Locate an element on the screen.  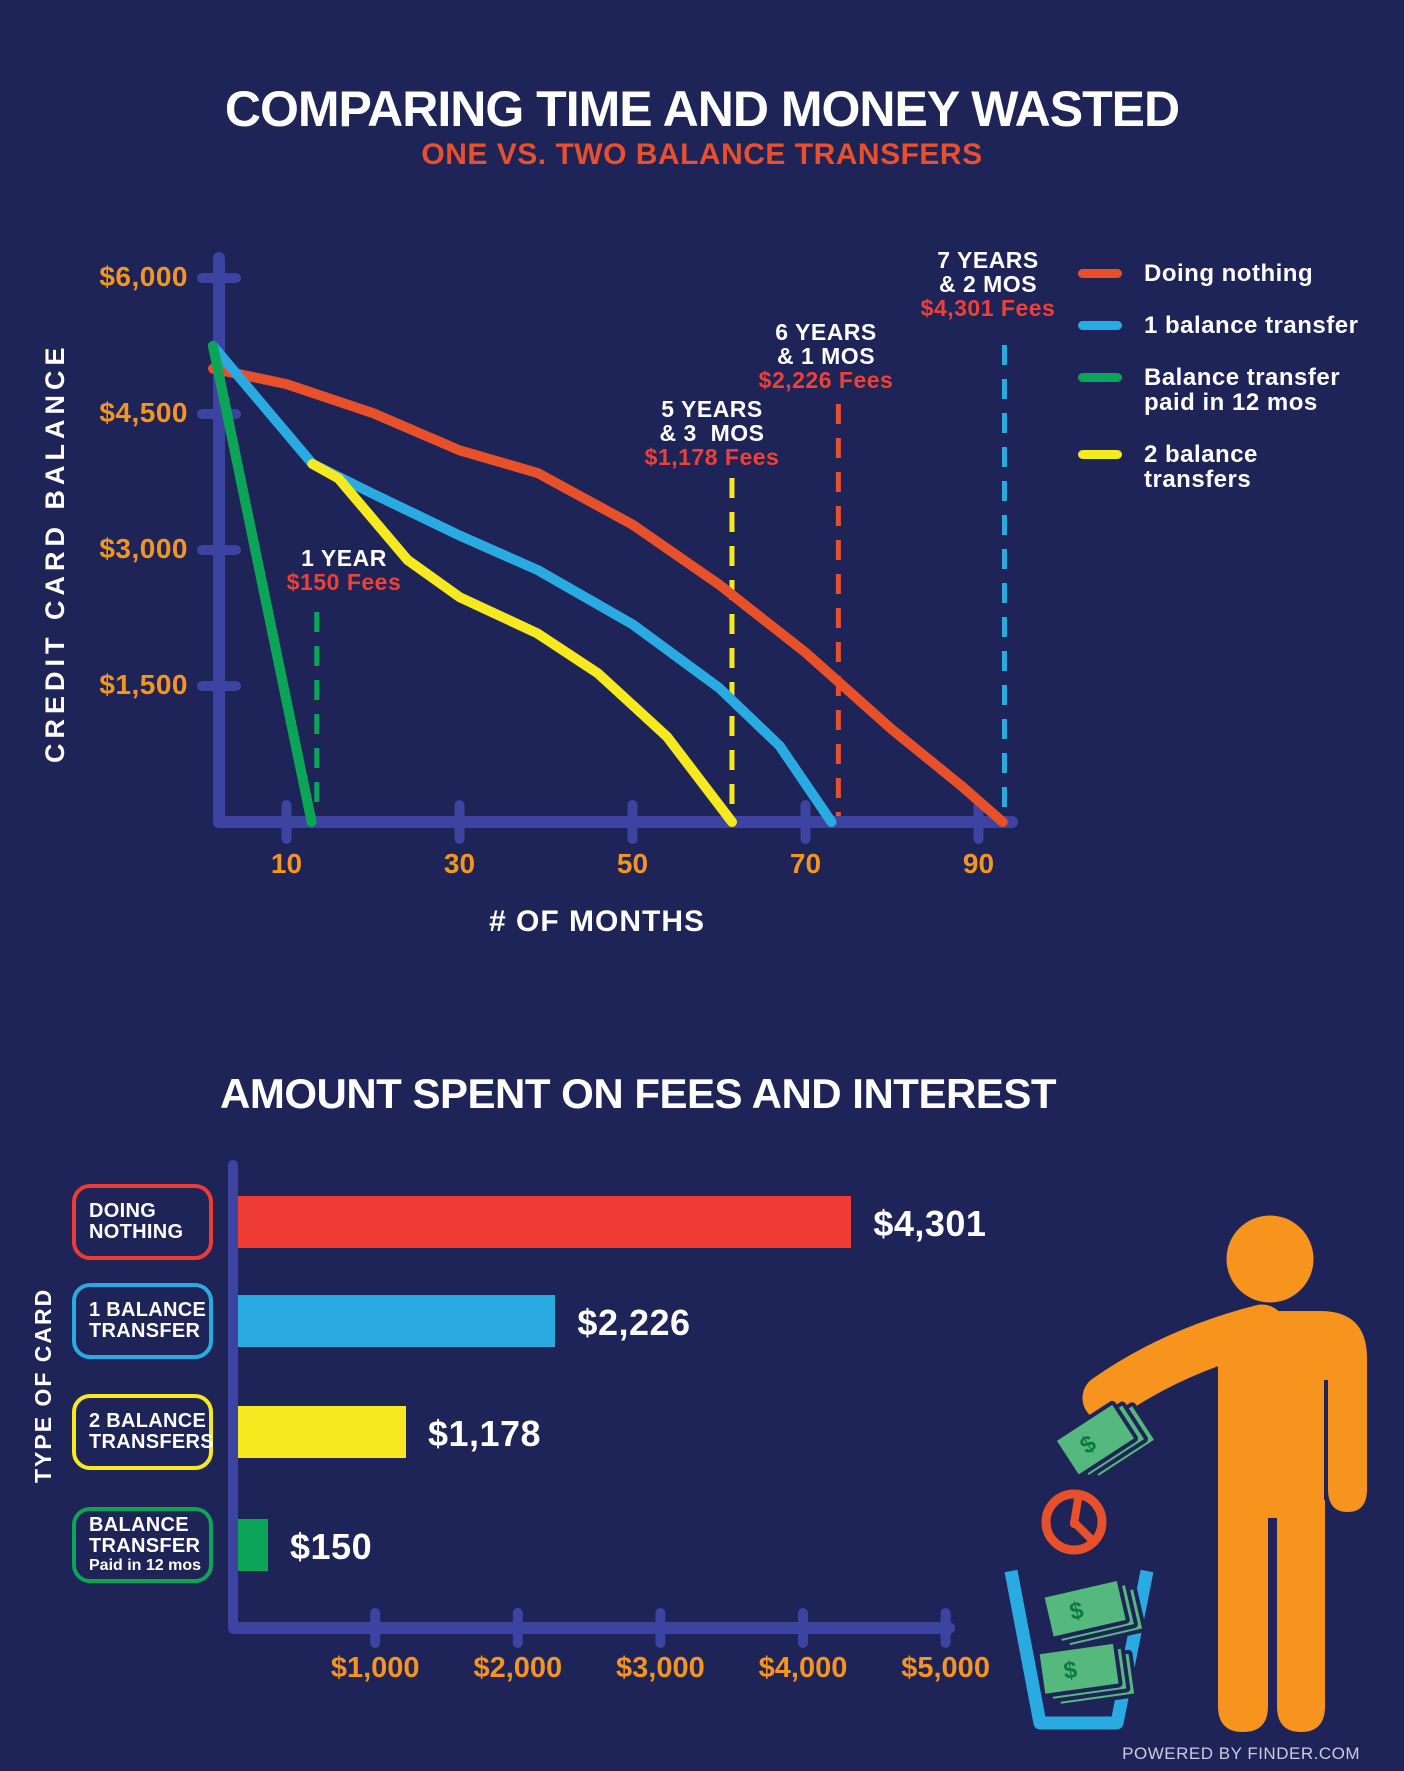
bar-chart-ticks is located at coordinates (660, 1628).